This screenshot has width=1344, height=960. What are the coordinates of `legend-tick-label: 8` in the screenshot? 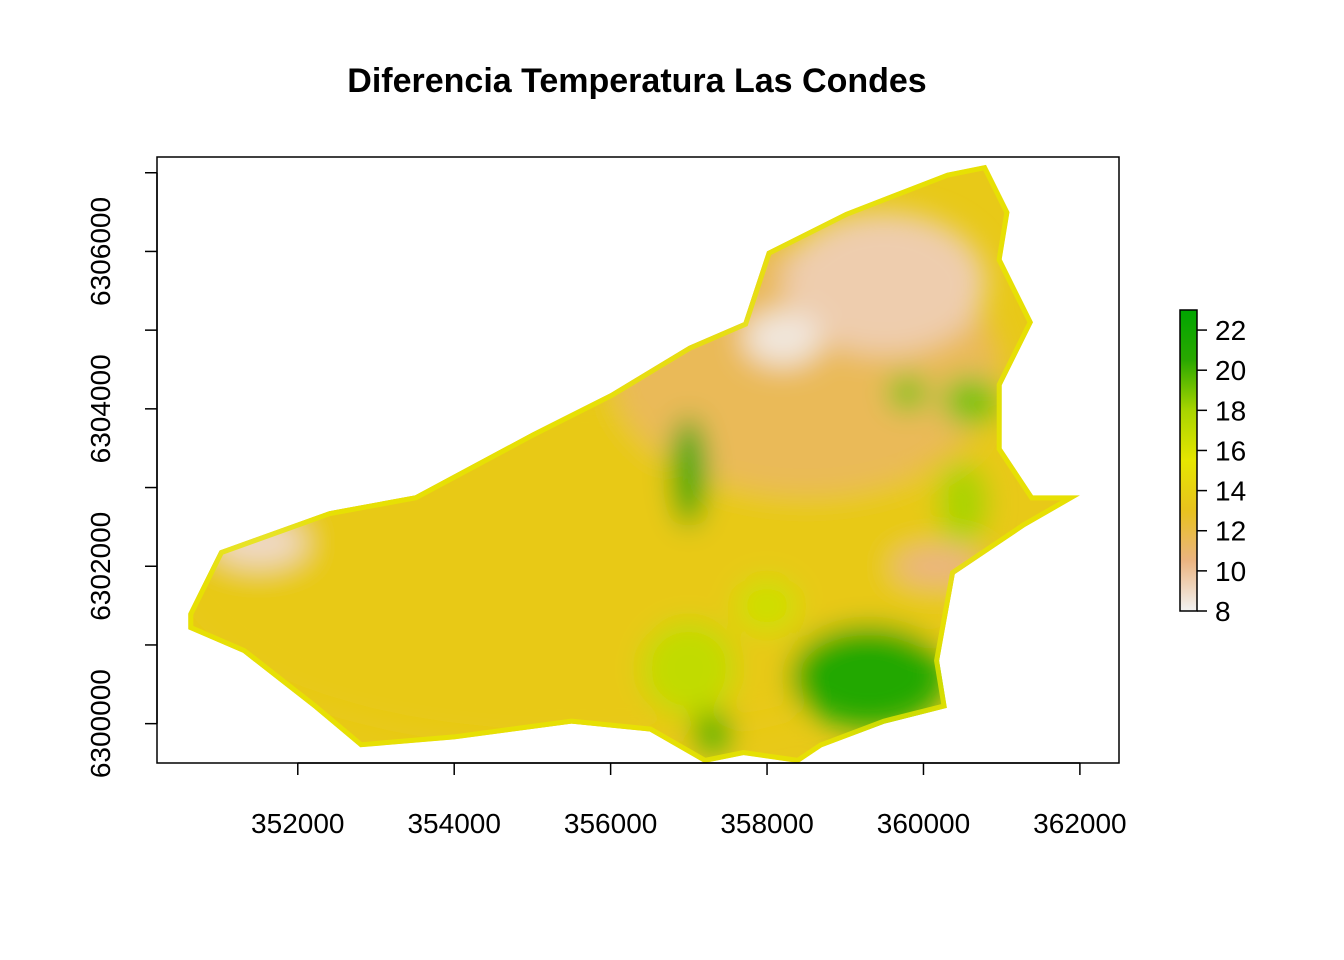 It's located at (1223, 611).